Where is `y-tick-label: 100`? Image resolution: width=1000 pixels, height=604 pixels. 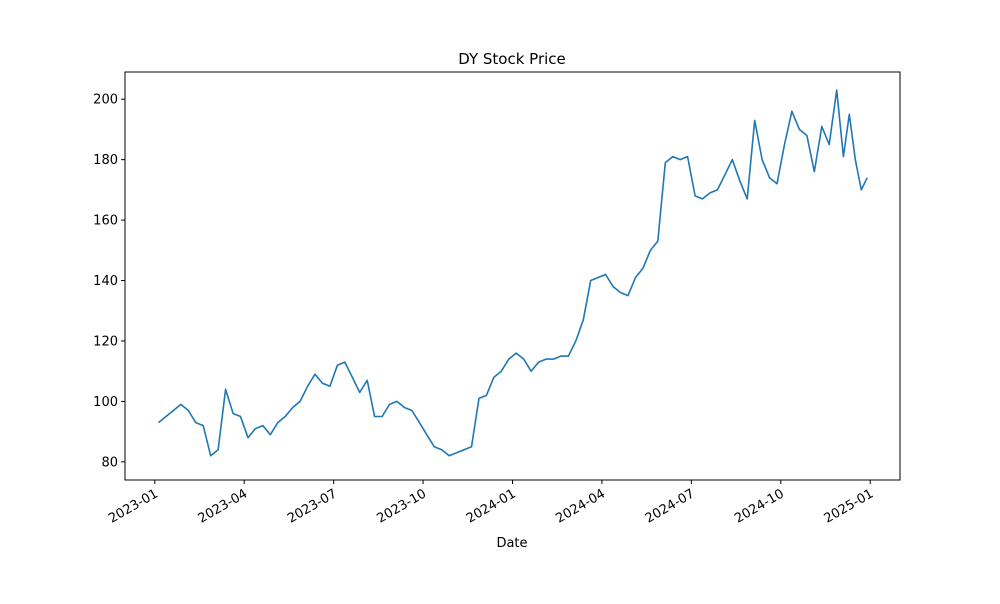 y-tick-label: 100 is located at coordinates (105, 402).